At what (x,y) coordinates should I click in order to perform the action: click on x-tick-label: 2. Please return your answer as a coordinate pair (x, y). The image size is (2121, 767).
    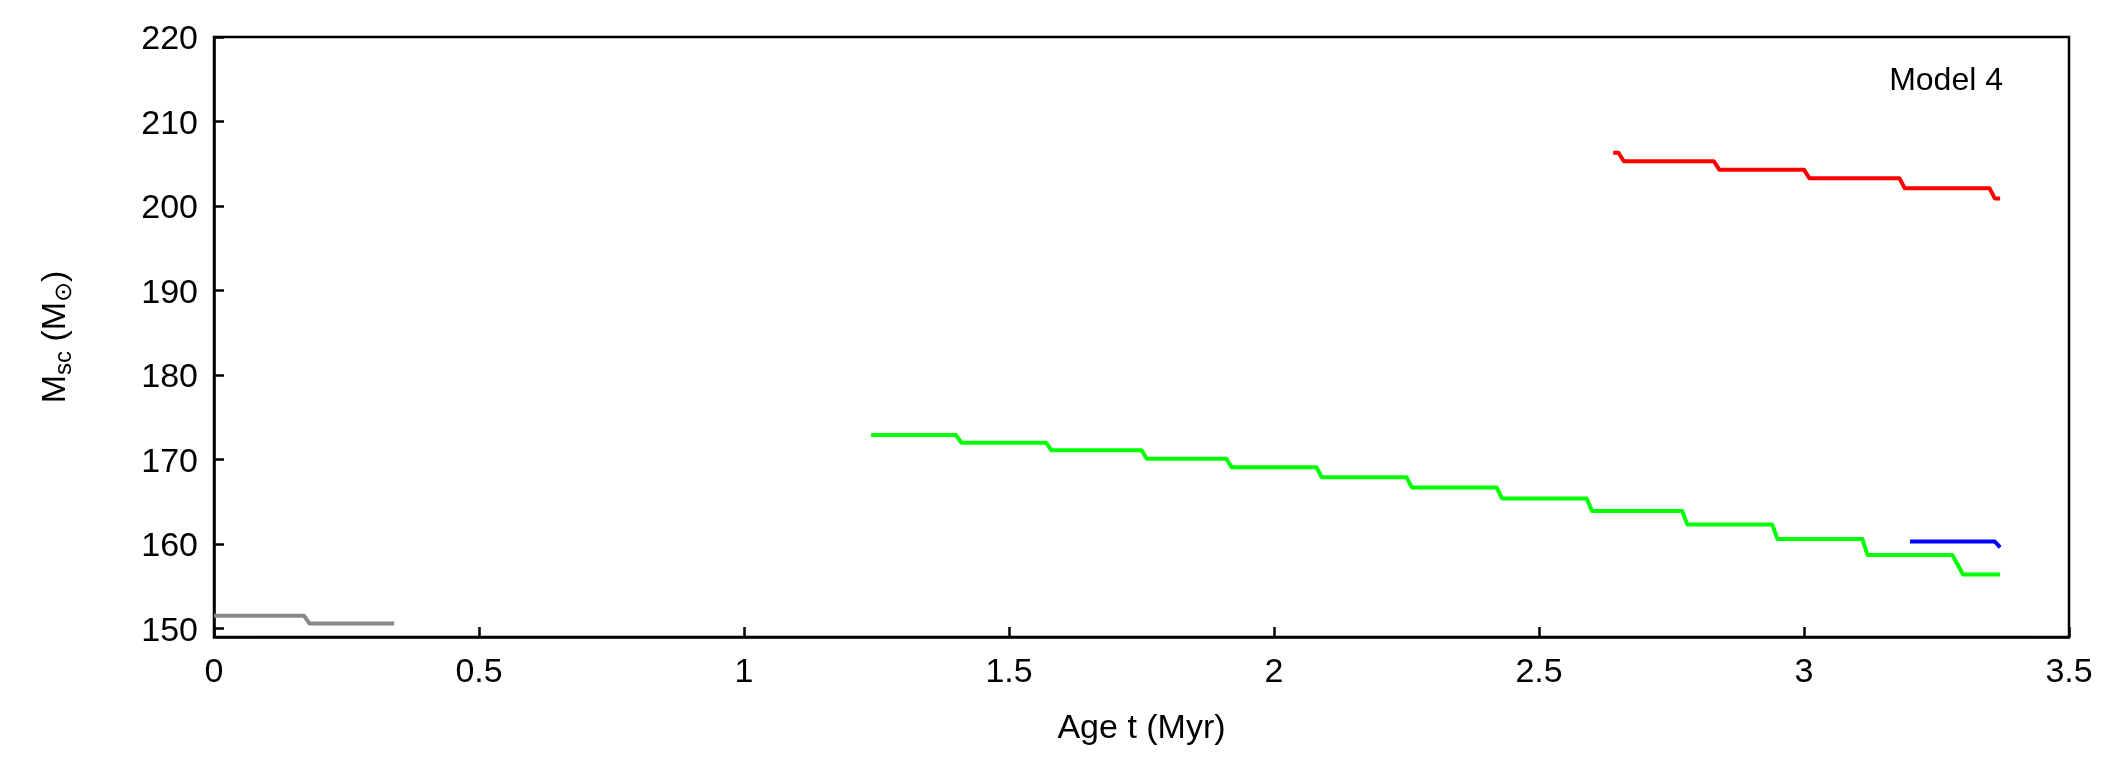
    Looking at the image, I should click on (1274, 670).